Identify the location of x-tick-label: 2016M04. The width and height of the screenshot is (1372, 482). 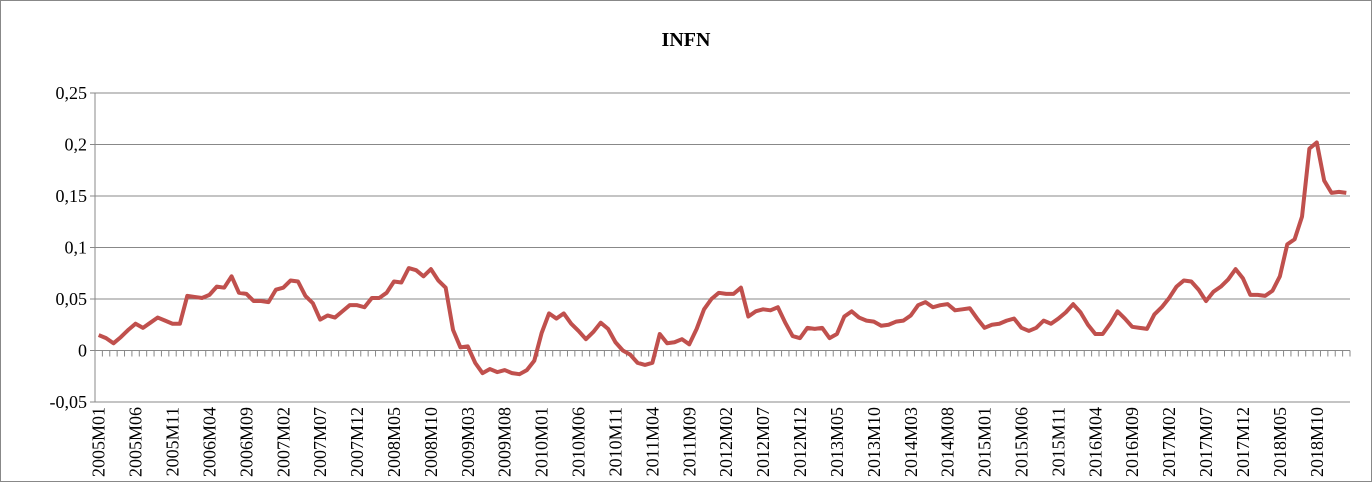
(1095, 442).